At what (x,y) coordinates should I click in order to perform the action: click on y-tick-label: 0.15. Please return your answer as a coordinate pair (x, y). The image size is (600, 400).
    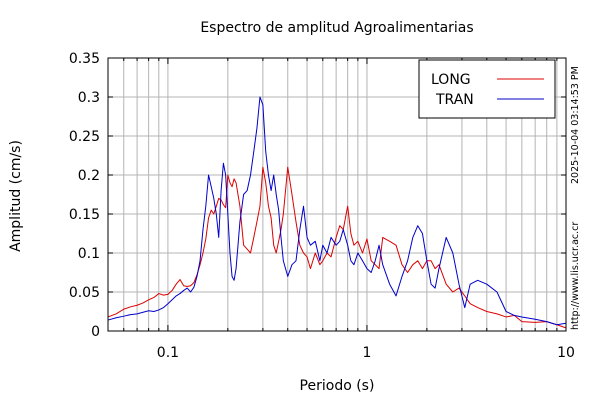
    Looking at the image, I should click on (84, 215).